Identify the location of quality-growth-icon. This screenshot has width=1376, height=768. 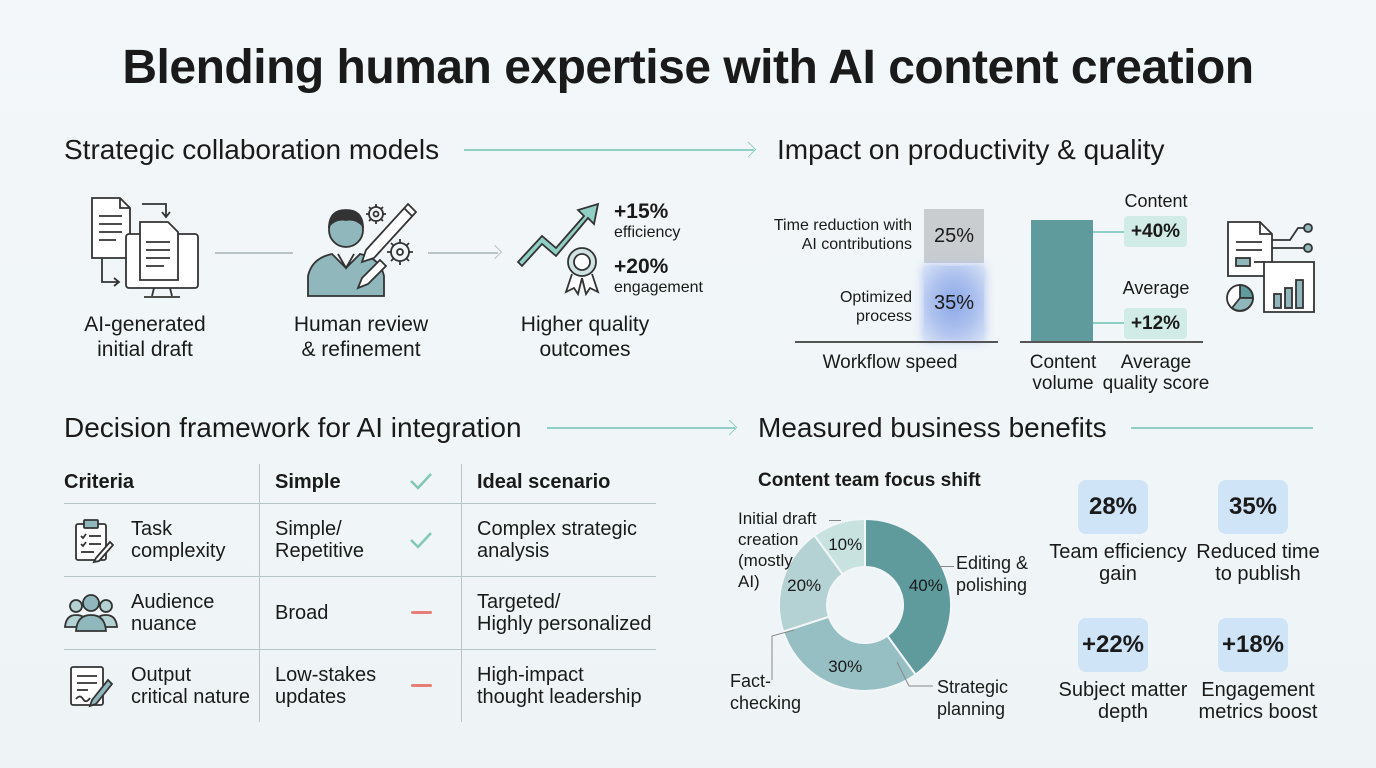
(558, 249).